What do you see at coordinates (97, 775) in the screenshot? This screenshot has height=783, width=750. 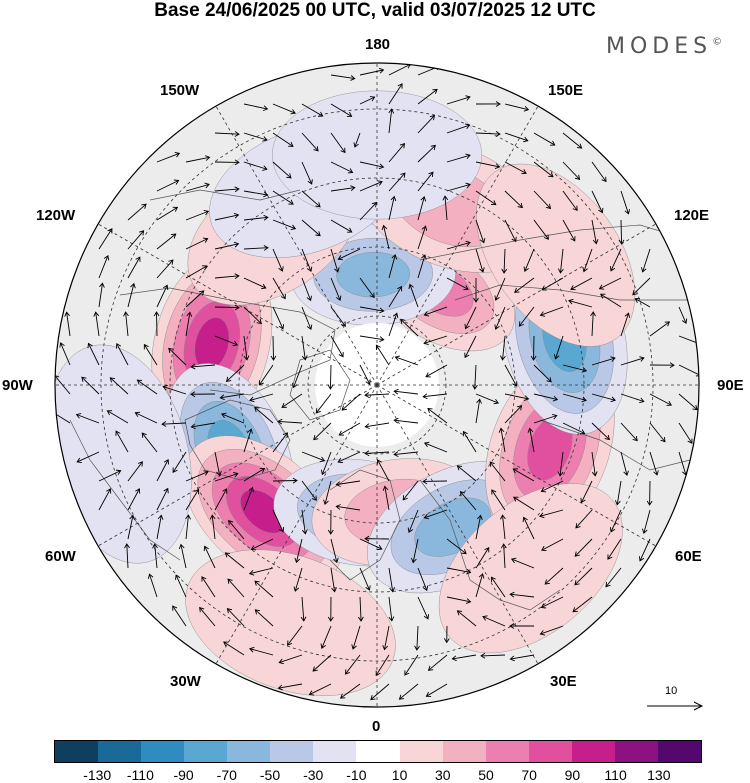 I see `colorbar-tick-label: -130` at bounding box center [97, 775].